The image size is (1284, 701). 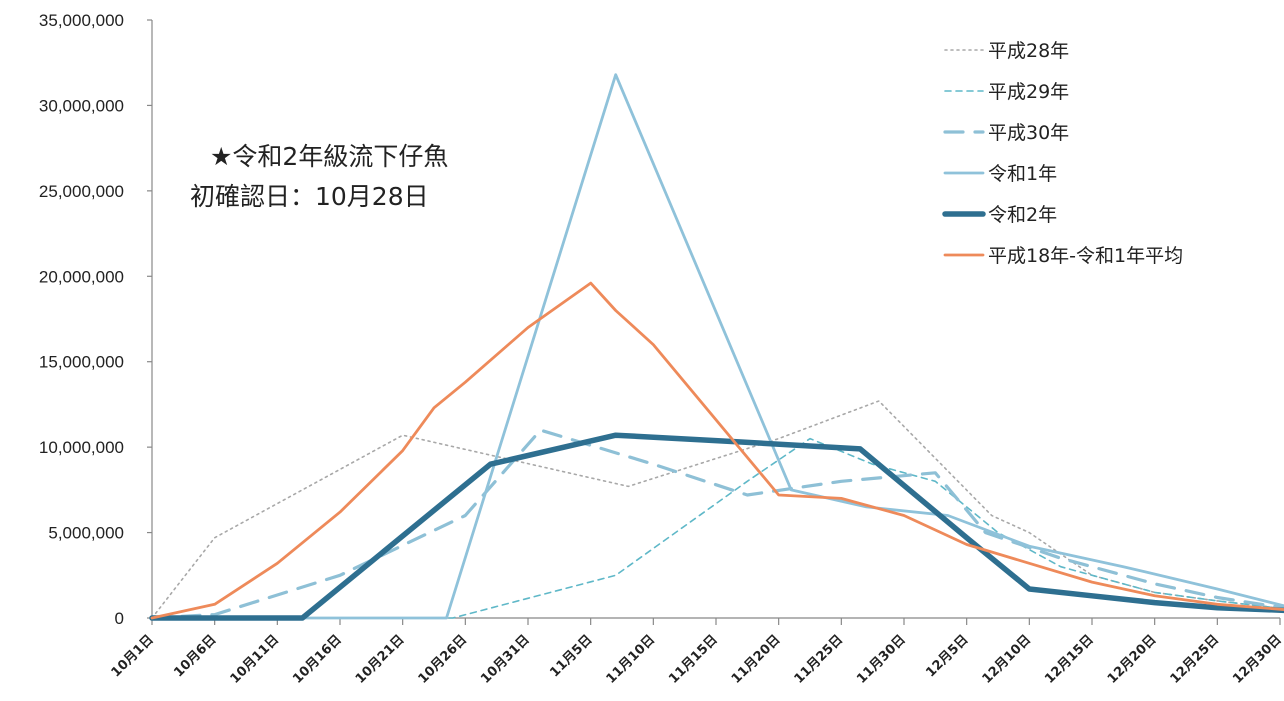 I want to click on x-tick-label: 10月16日, so click(x=317, y=659).